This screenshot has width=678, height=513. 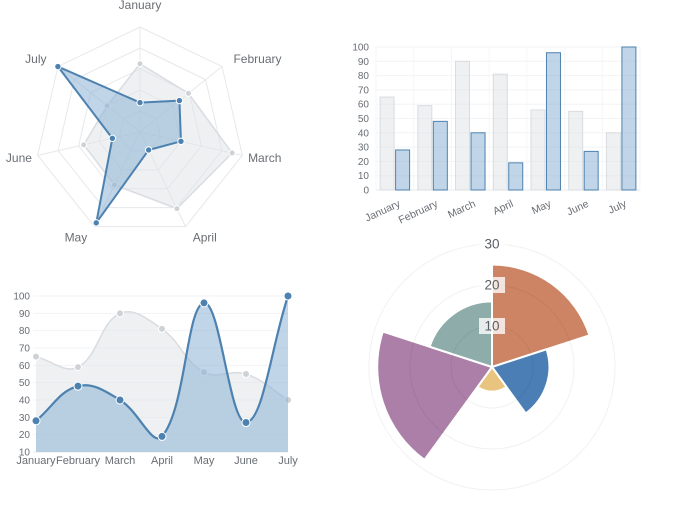 What do you see at coordinates (425, 148) in the screenshot?
I see `bar-gray-february` at bounding box center [425, 148].